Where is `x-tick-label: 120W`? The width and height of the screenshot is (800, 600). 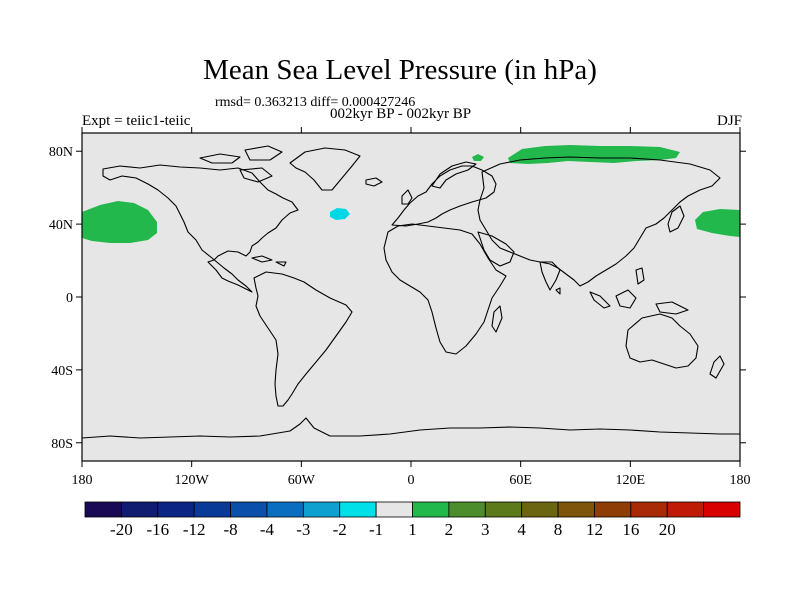
x-tick-label: 120W is located at coordinates (192, 480).